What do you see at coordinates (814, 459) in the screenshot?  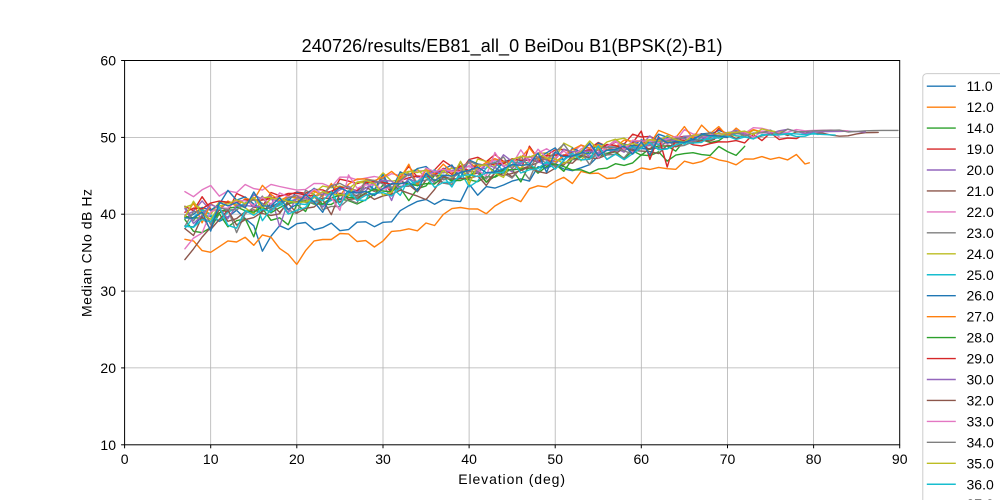 I see `svg-text: 80` at bounding box center [814, 459].